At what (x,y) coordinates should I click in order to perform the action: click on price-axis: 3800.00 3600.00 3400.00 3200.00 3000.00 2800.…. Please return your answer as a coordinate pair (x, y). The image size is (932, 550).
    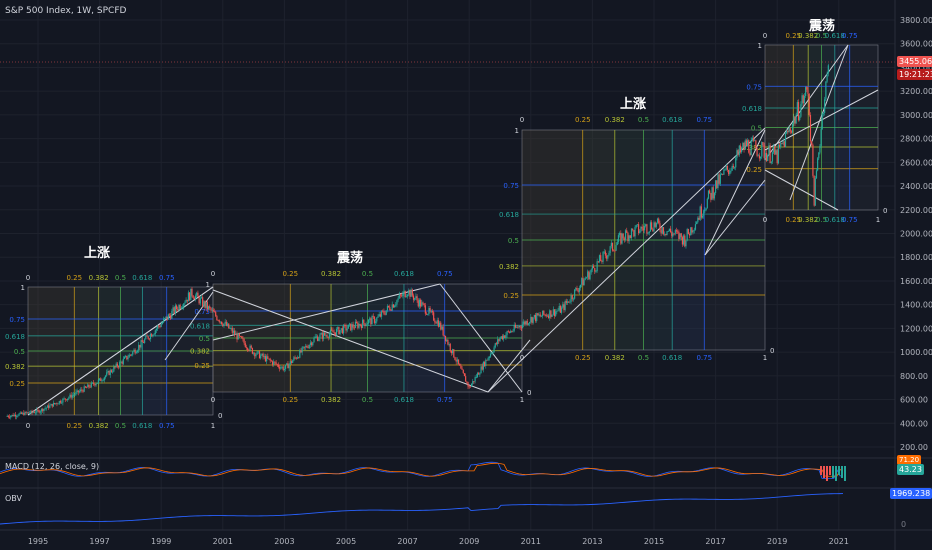
    Looking at the image, I should click on (916, 234).